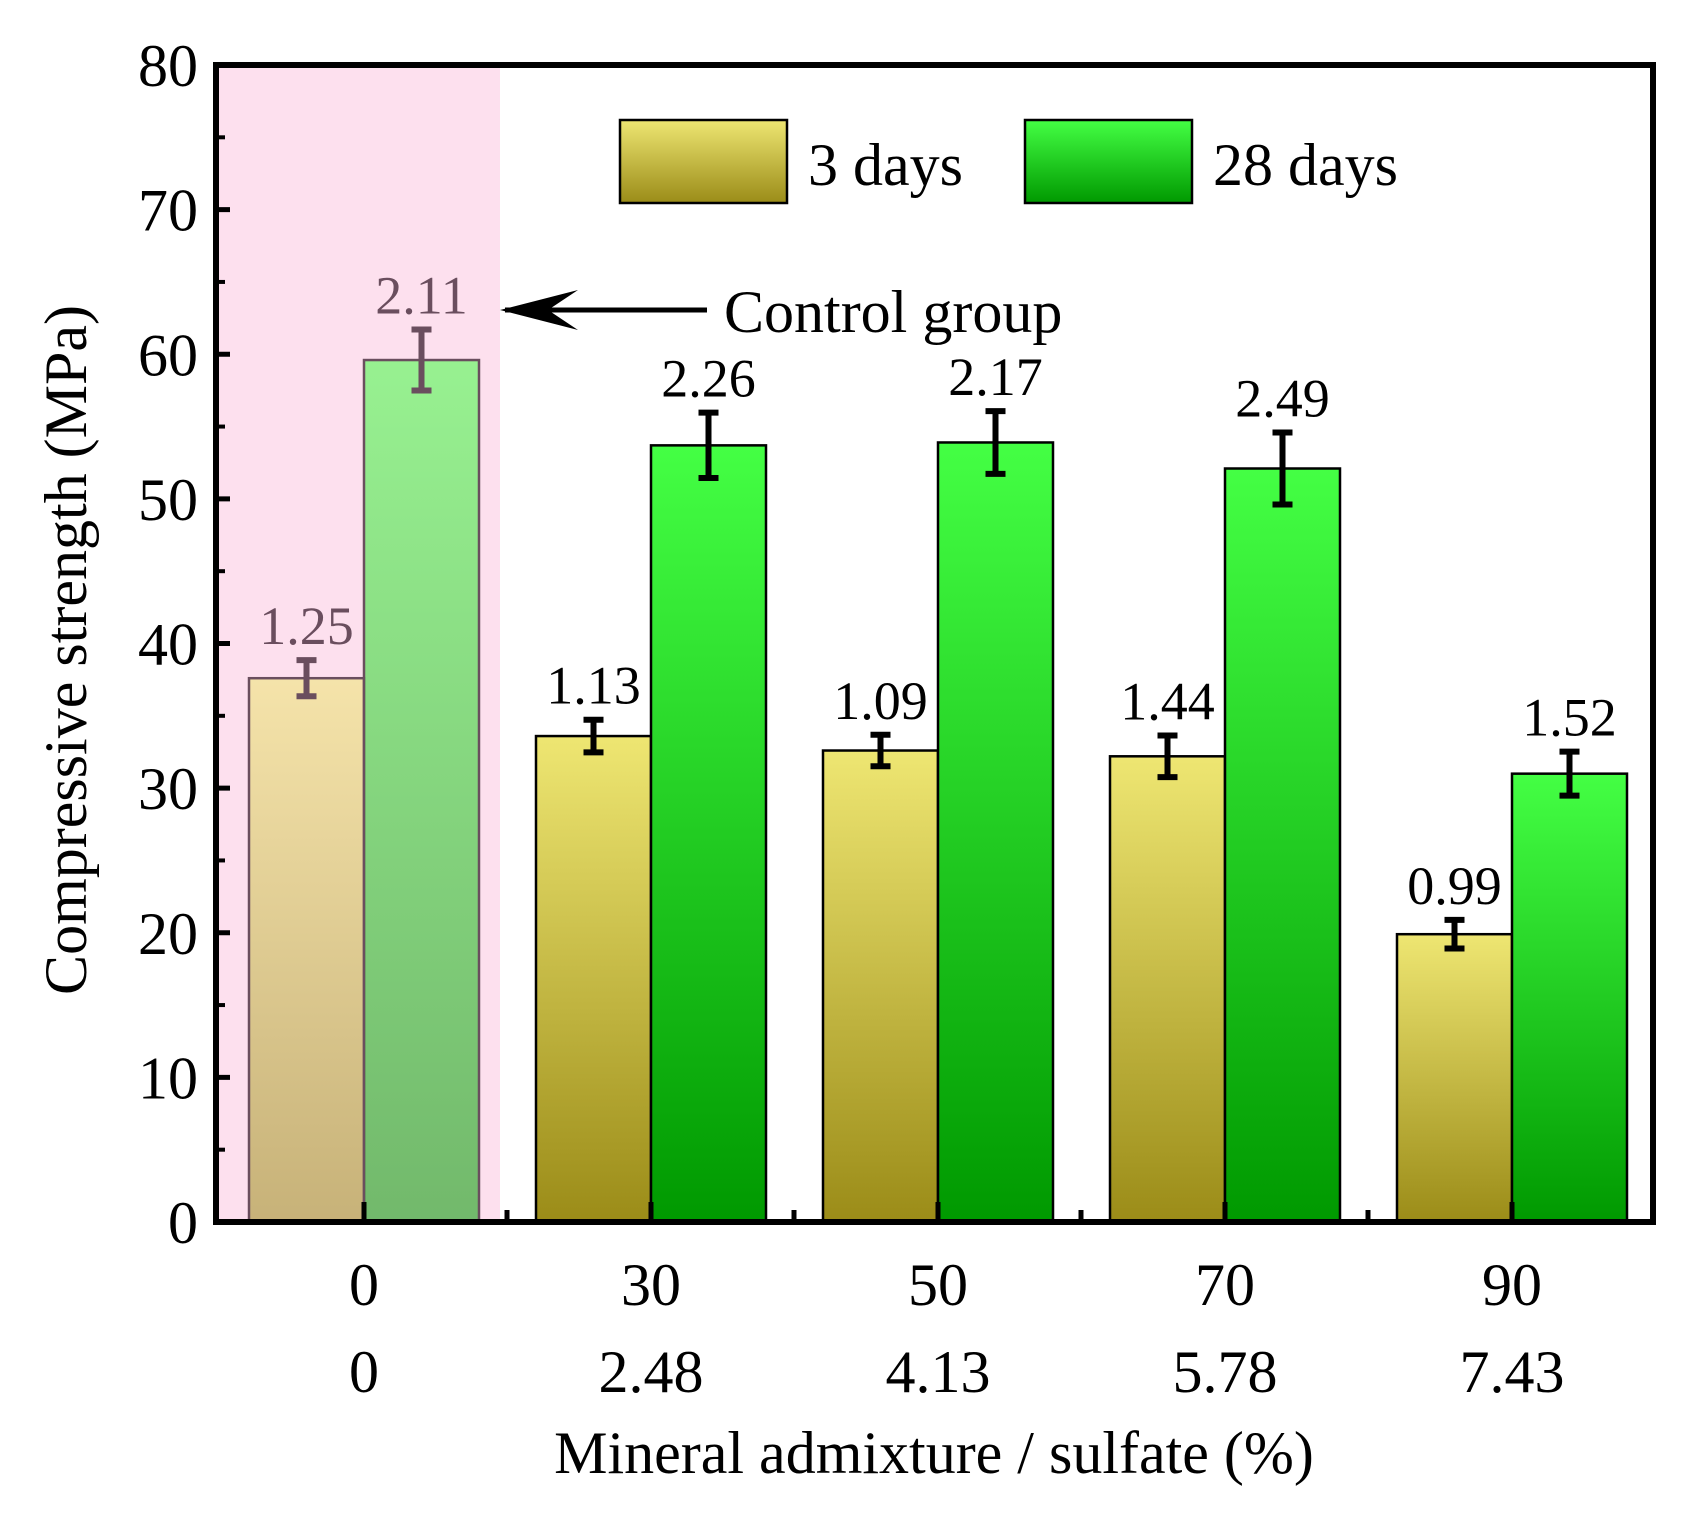 This screenshot has height=1514, width=1686. What do you see at coordinates (539, 310) in the screenshot?
I see `annotation-arrow-head` at bounding box center [539, 310].